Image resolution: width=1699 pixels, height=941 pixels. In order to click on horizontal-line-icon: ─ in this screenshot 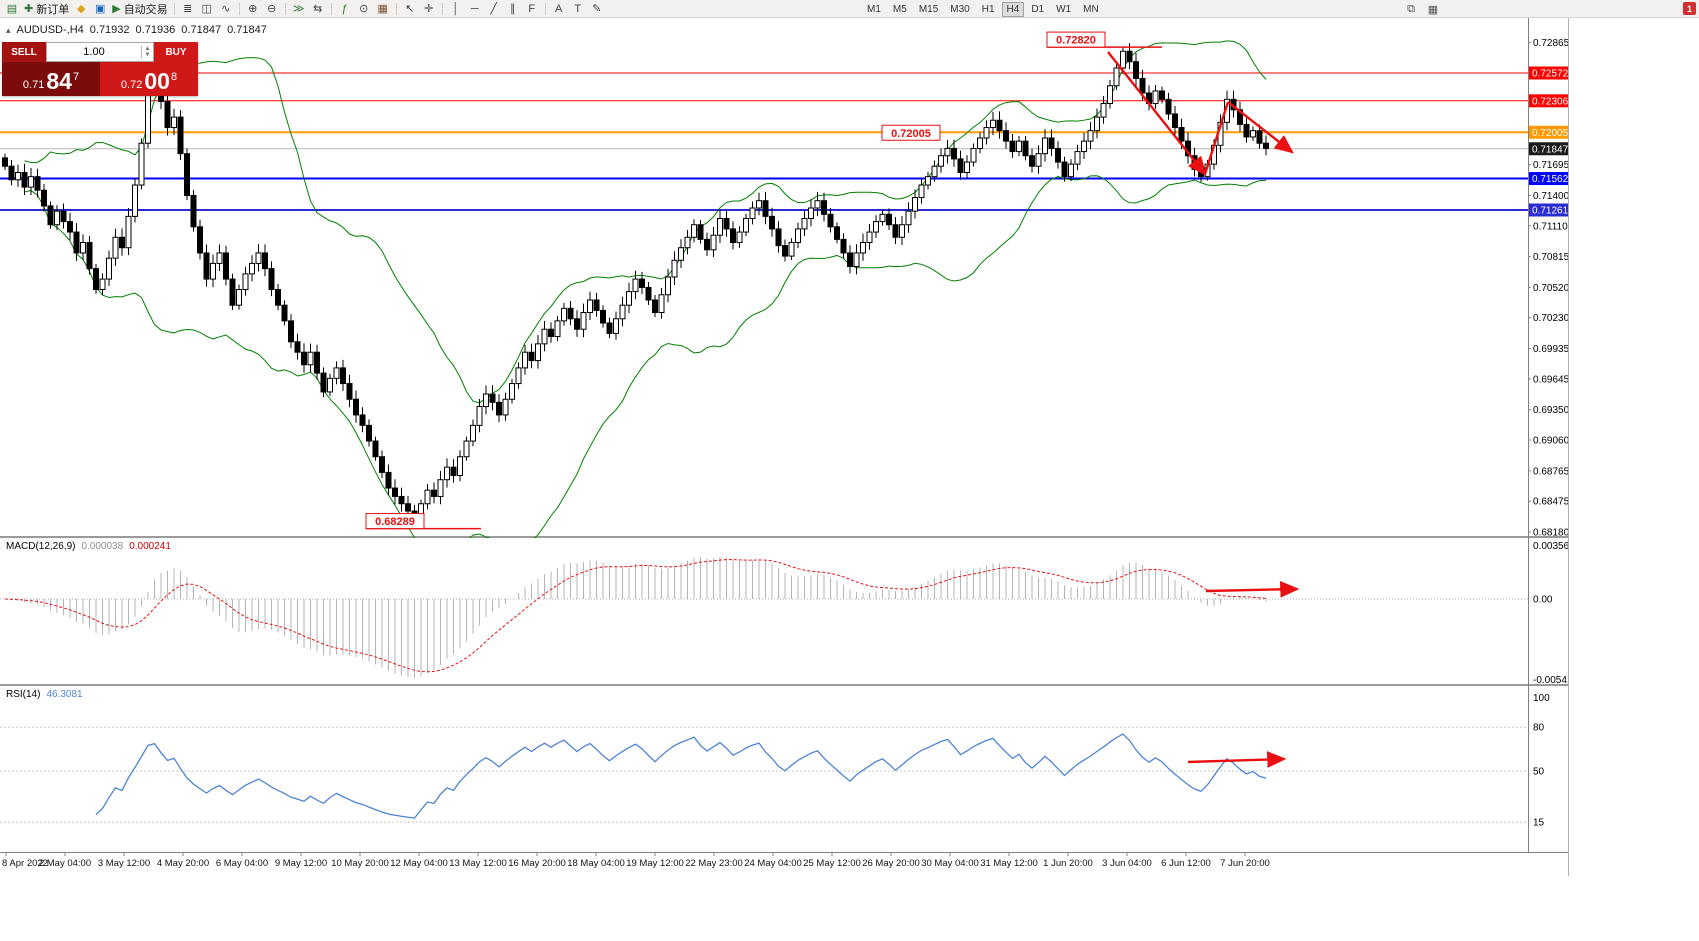, I will do `click(475, 9)`.